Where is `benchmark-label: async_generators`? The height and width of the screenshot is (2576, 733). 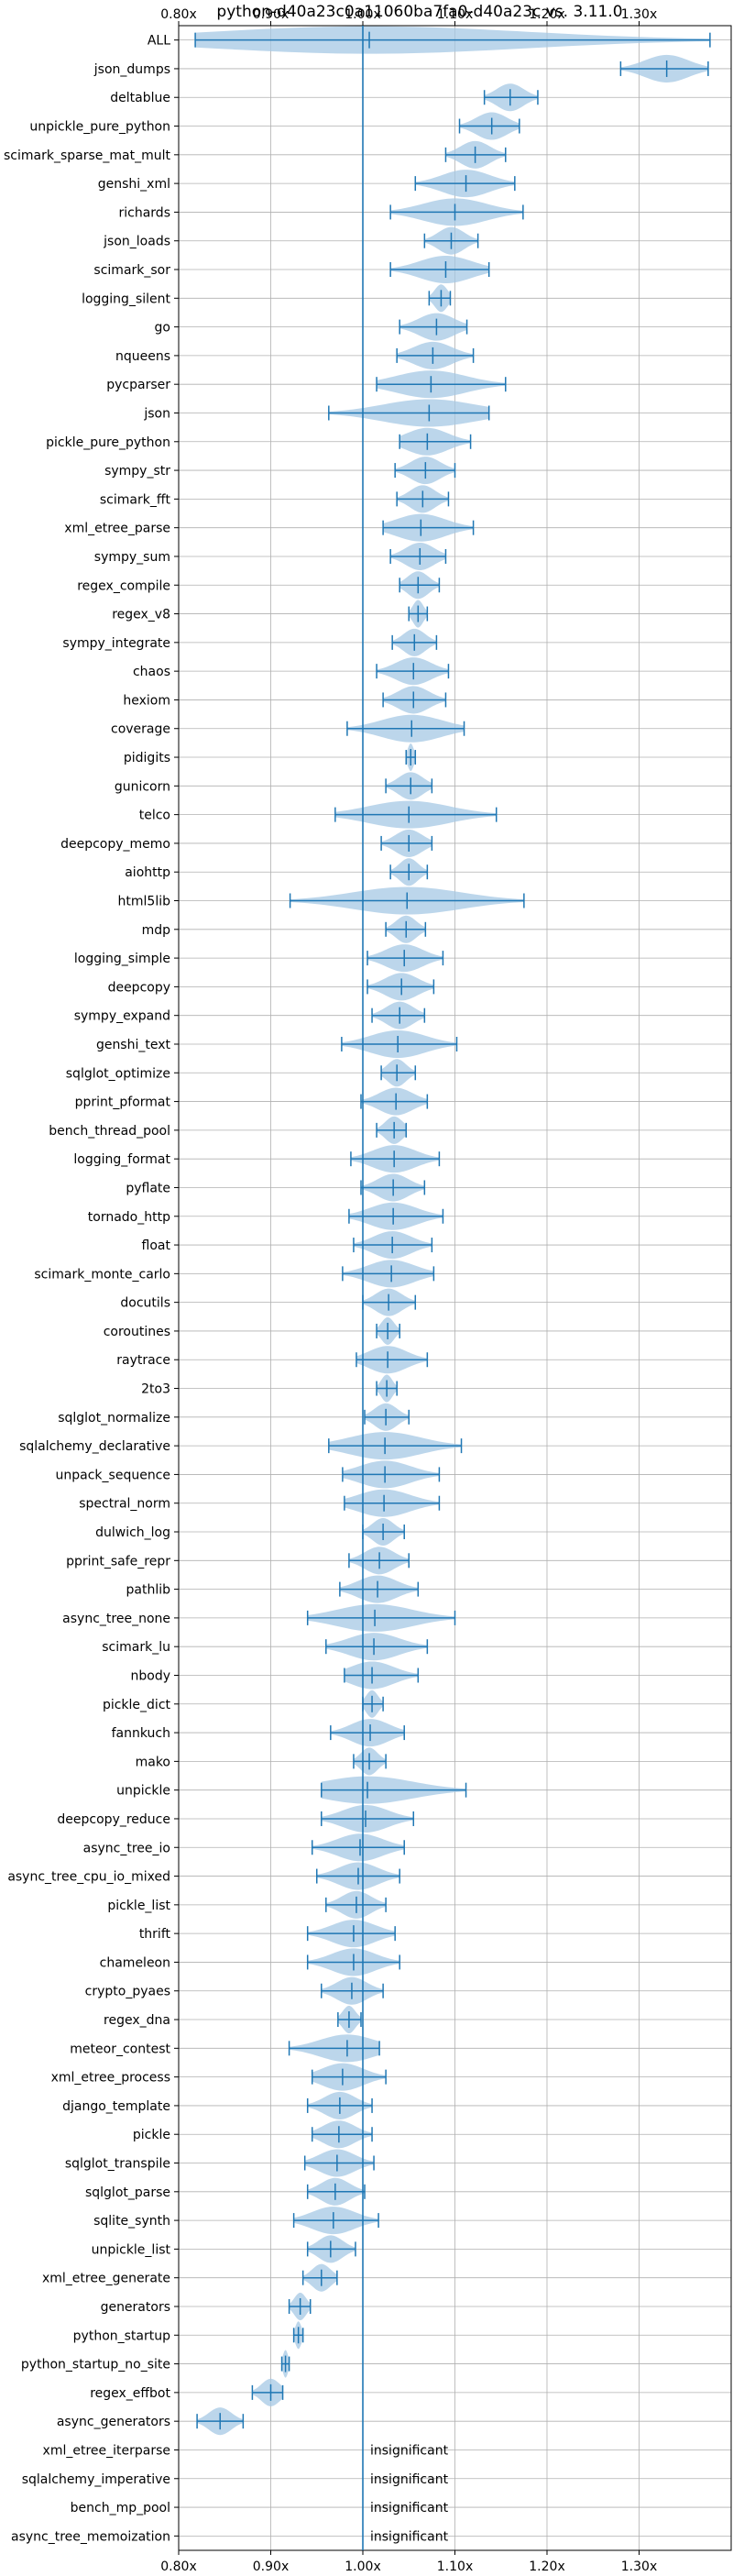
benchmark-label: async_generators is located at coordinates (113, 2422).